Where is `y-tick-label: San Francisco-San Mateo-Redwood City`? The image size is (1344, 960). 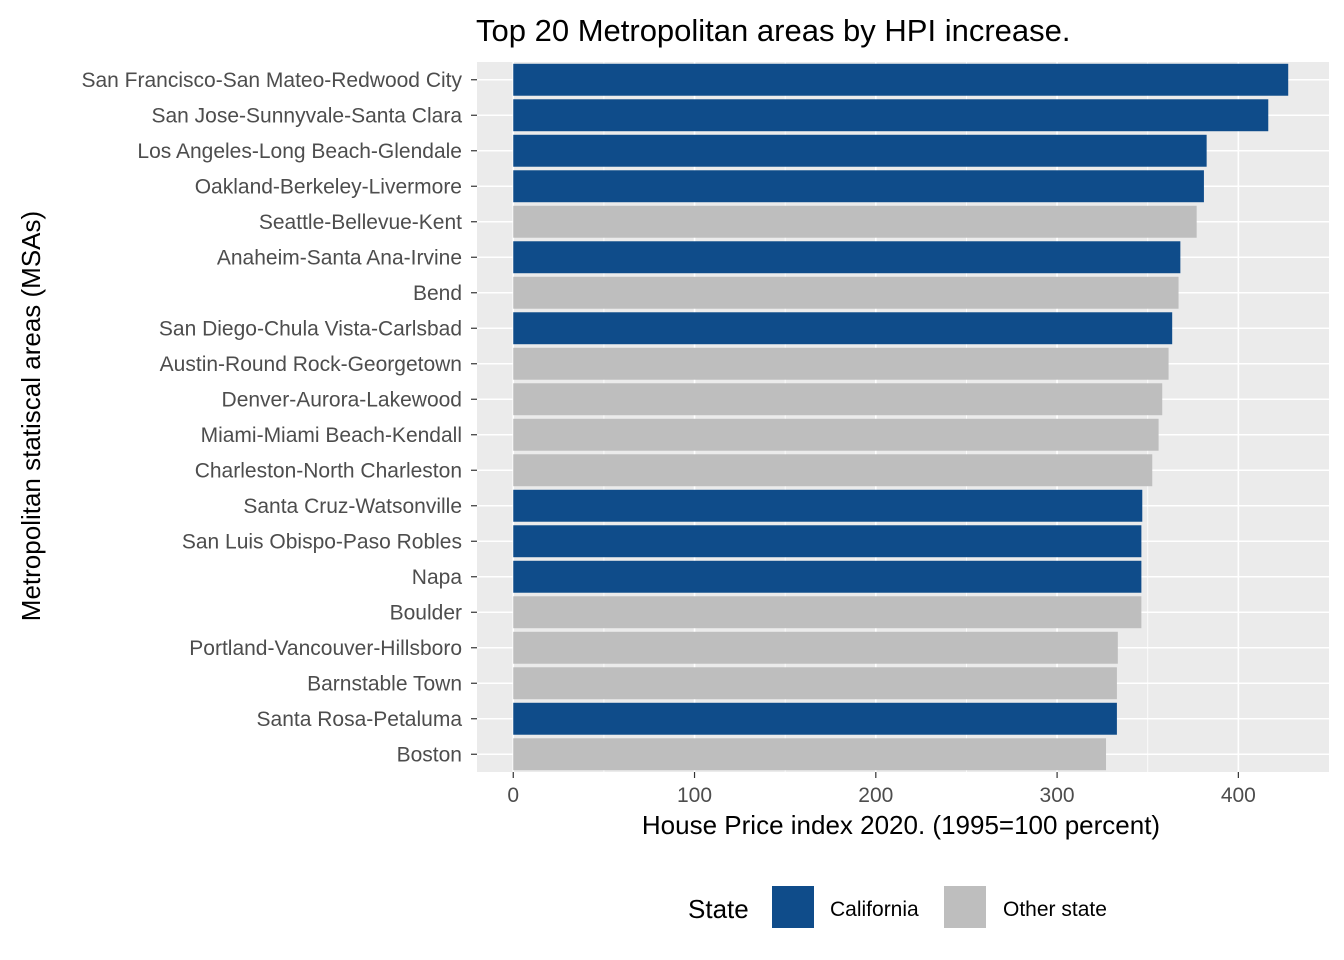 y-tick-label: San Francisco-San Mateo-Redwood City is located at coordinates (271, 80).